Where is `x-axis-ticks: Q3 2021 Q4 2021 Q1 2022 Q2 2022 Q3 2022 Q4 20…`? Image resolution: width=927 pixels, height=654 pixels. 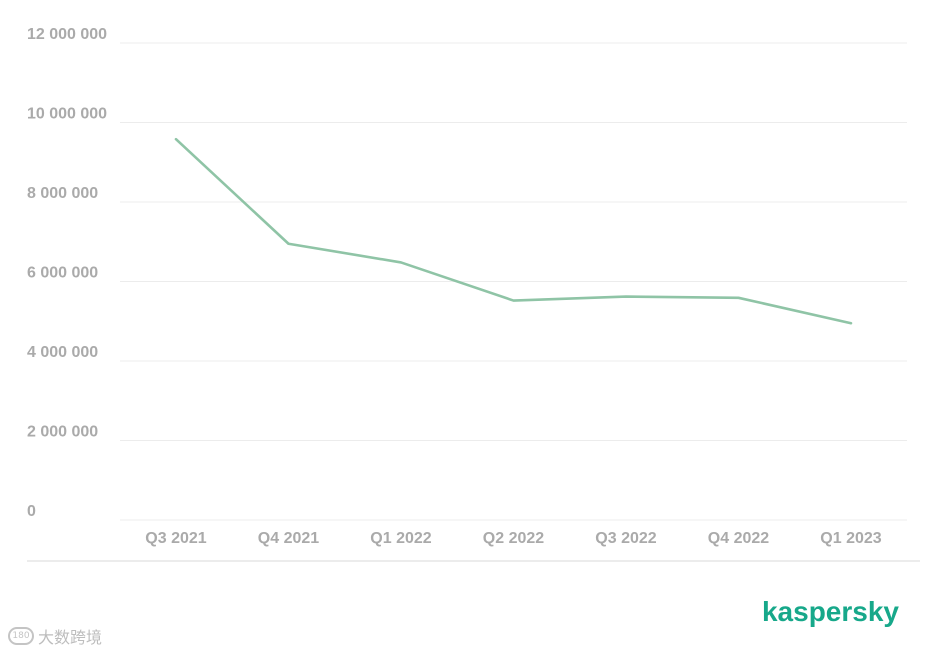
x-axis-ticks: Q3 2021 Q4 2021 Q1 2022 Q2 2022 Q3 2022 Q4 20… is located at coordinates (513, 538).